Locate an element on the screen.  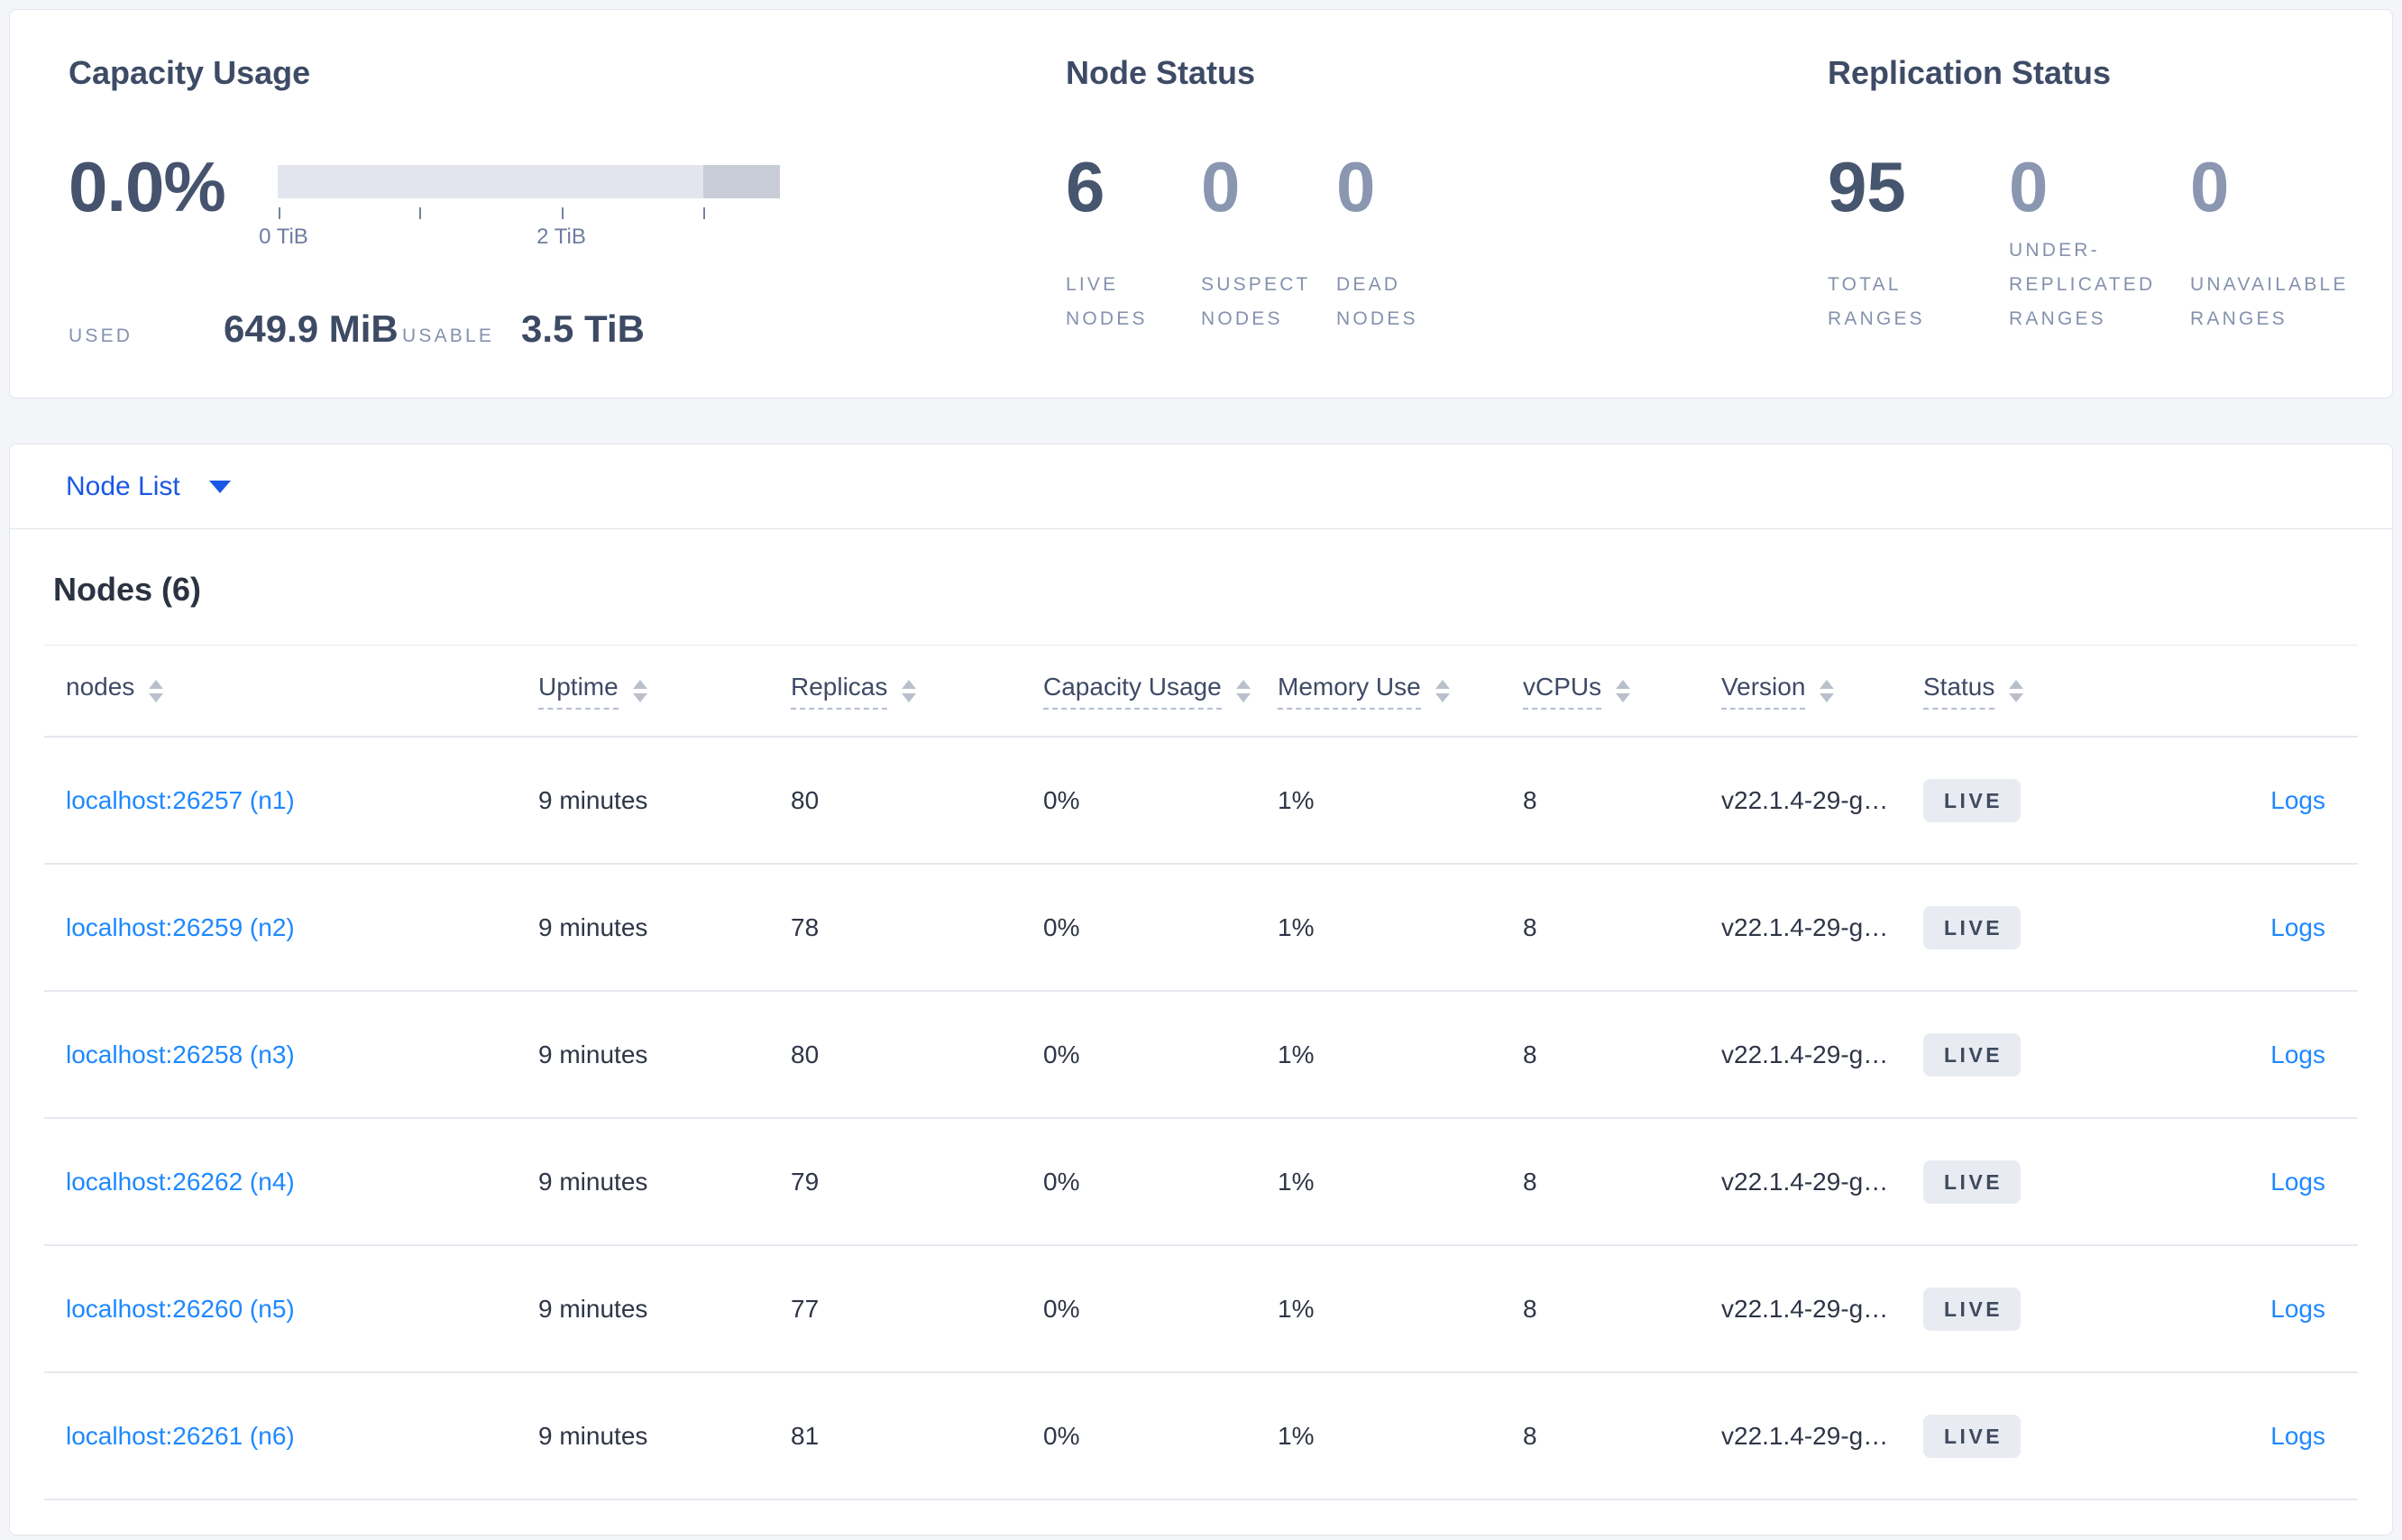
capacity-percent-value: 0.0% is located at coordinates (147, 186).